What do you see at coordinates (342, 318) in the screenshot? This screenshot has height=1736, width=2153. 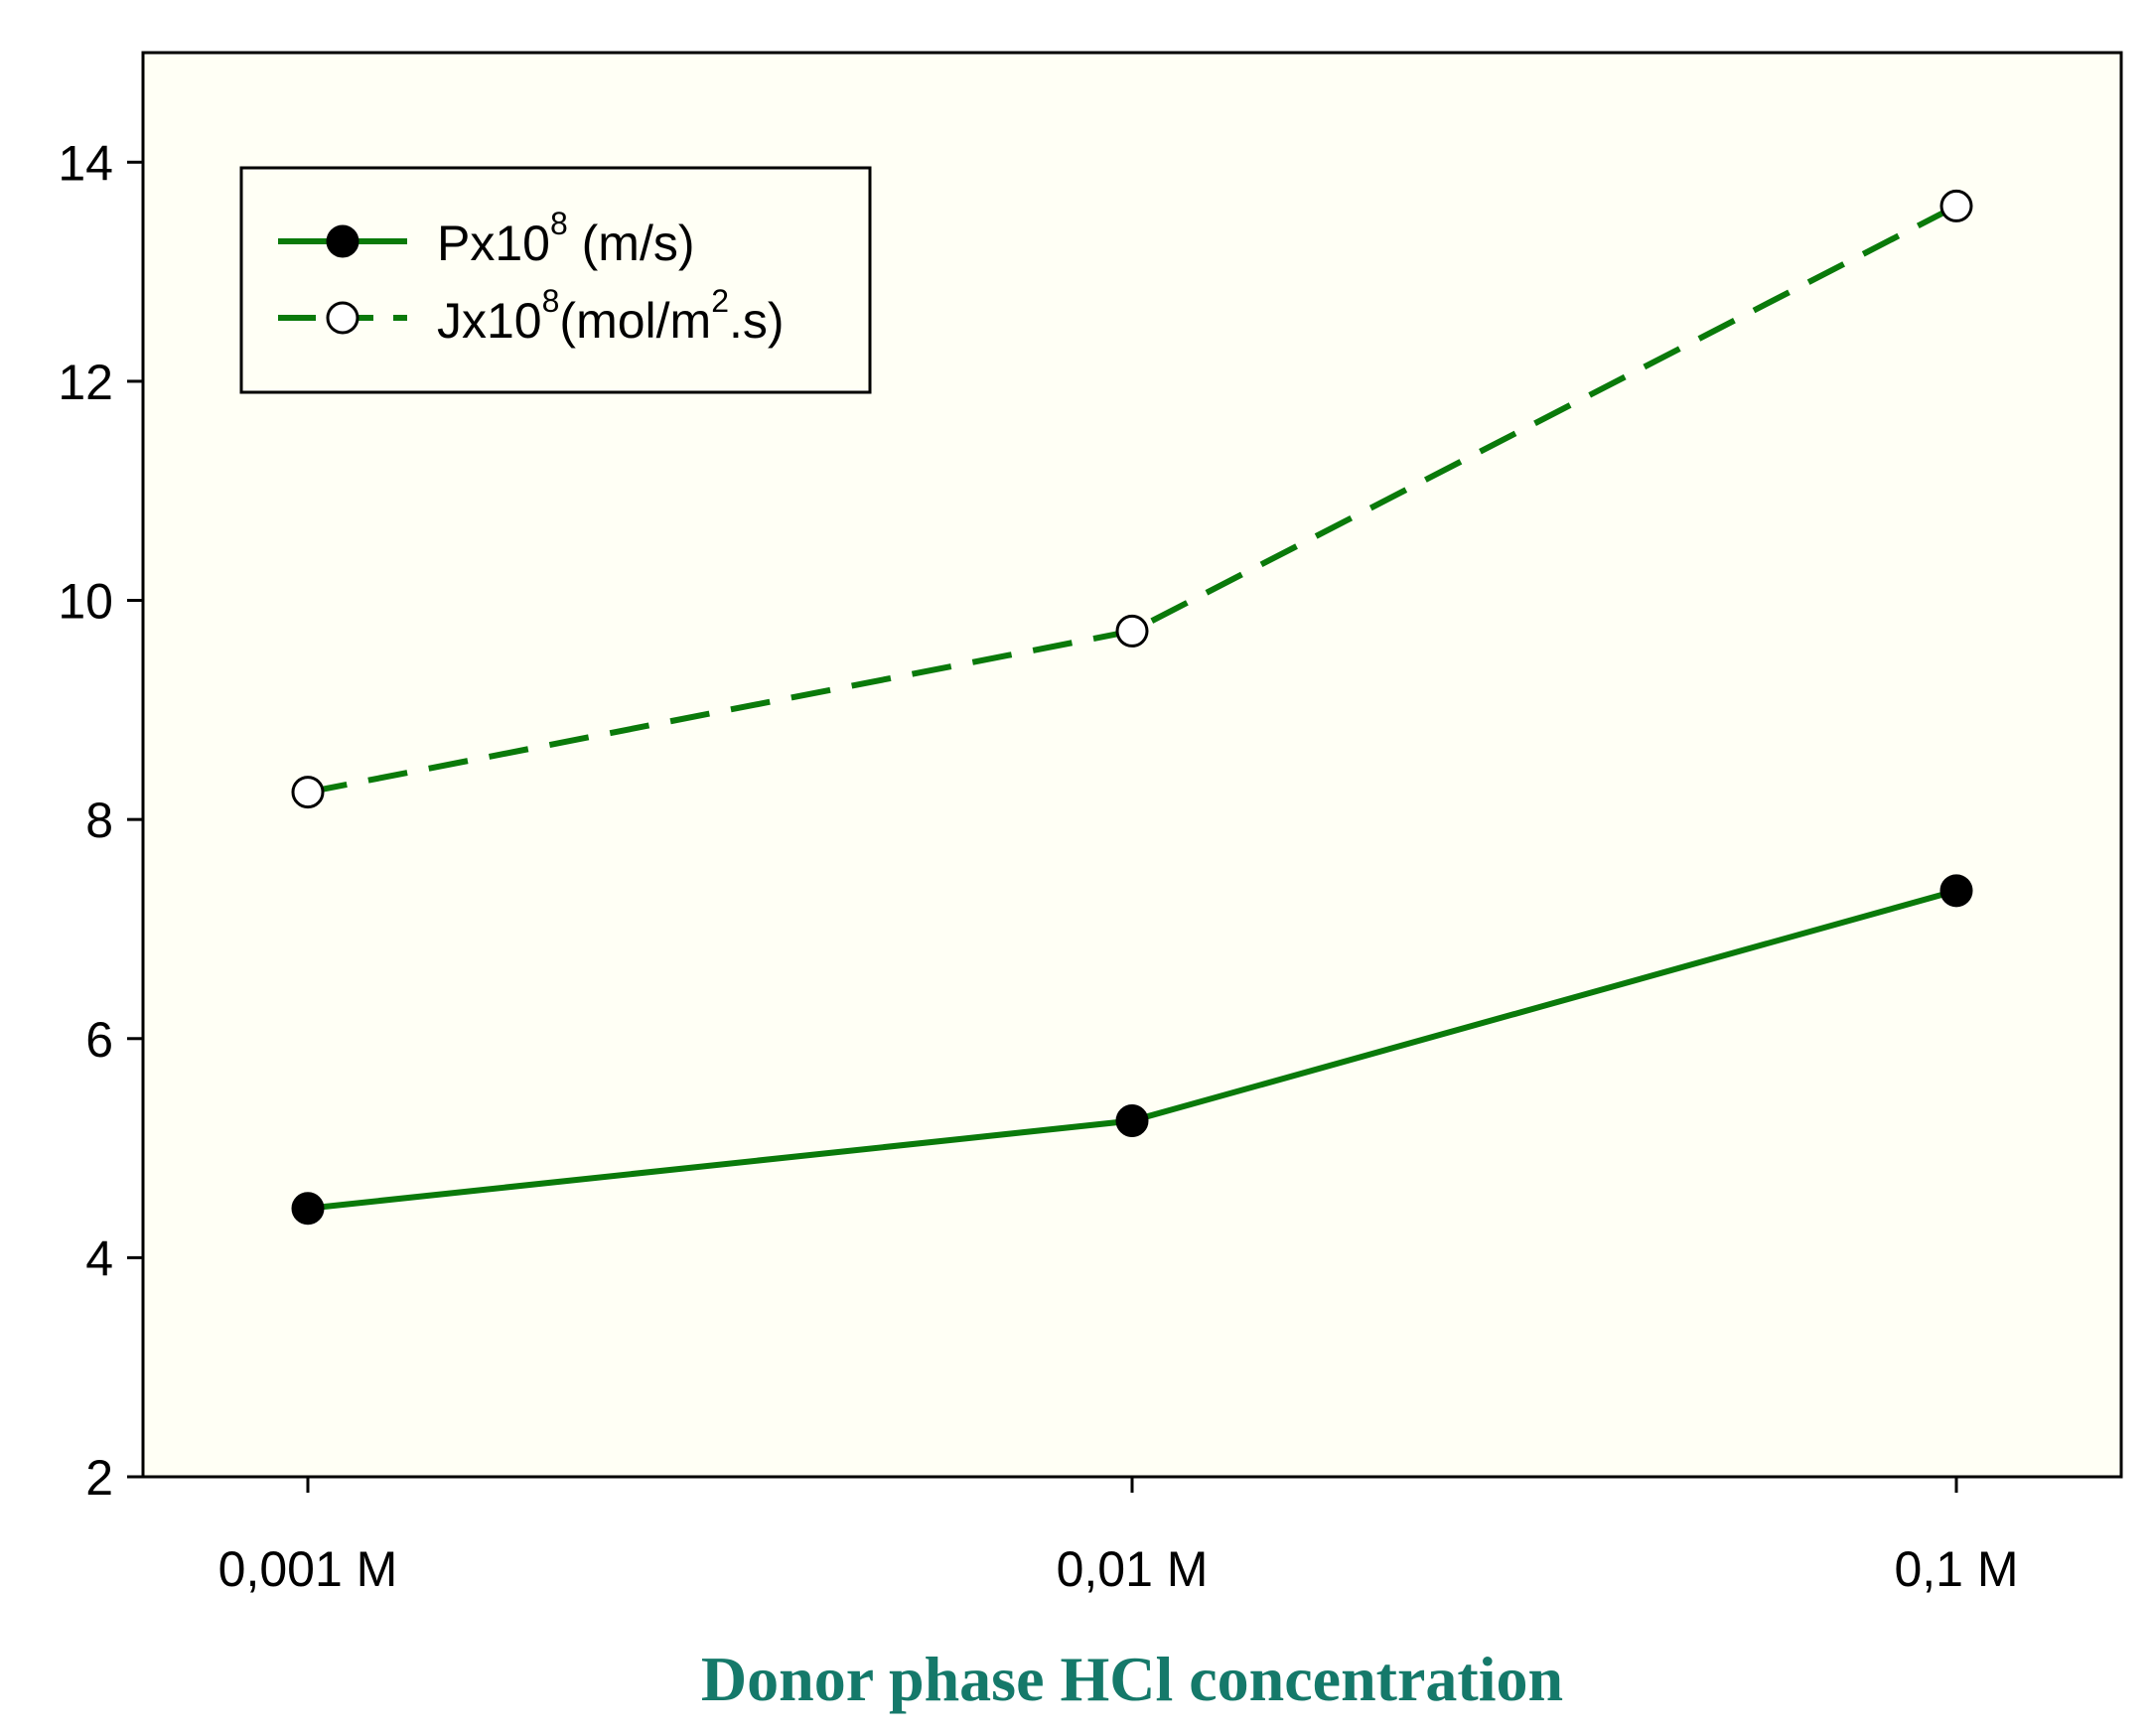 I see `legend-marker-jx` at bounding box center [342, 318].